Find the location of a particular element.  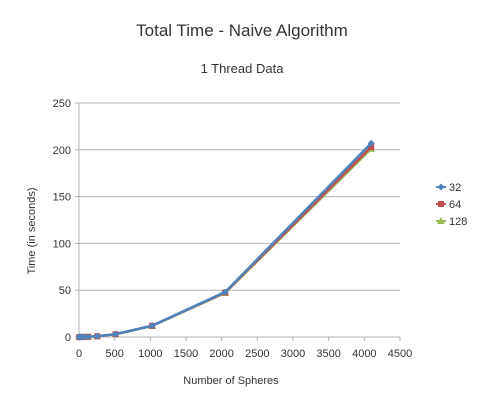

x-tick-label: 1000 is located at coordinates (150, 354).